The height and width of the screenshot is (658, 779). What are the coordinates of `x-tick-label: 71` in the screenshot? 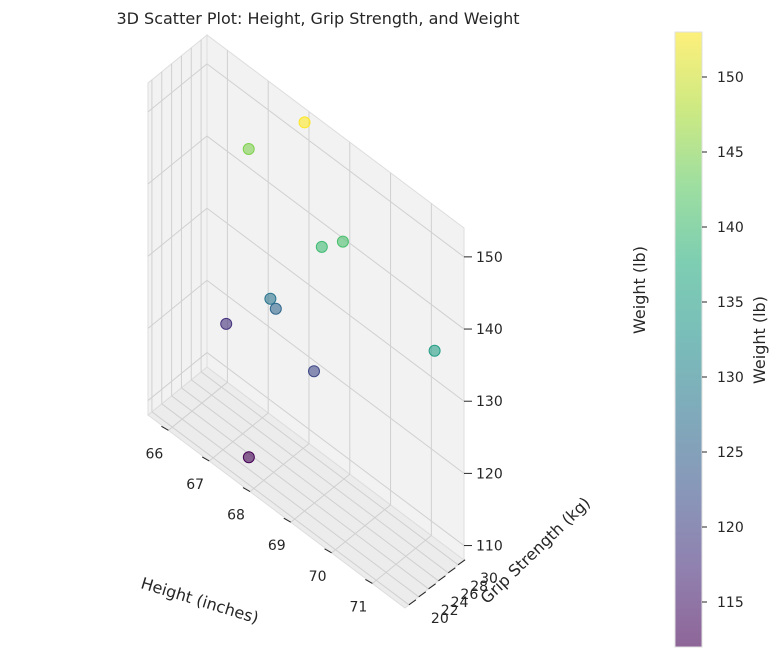 It's located at (358, 607).